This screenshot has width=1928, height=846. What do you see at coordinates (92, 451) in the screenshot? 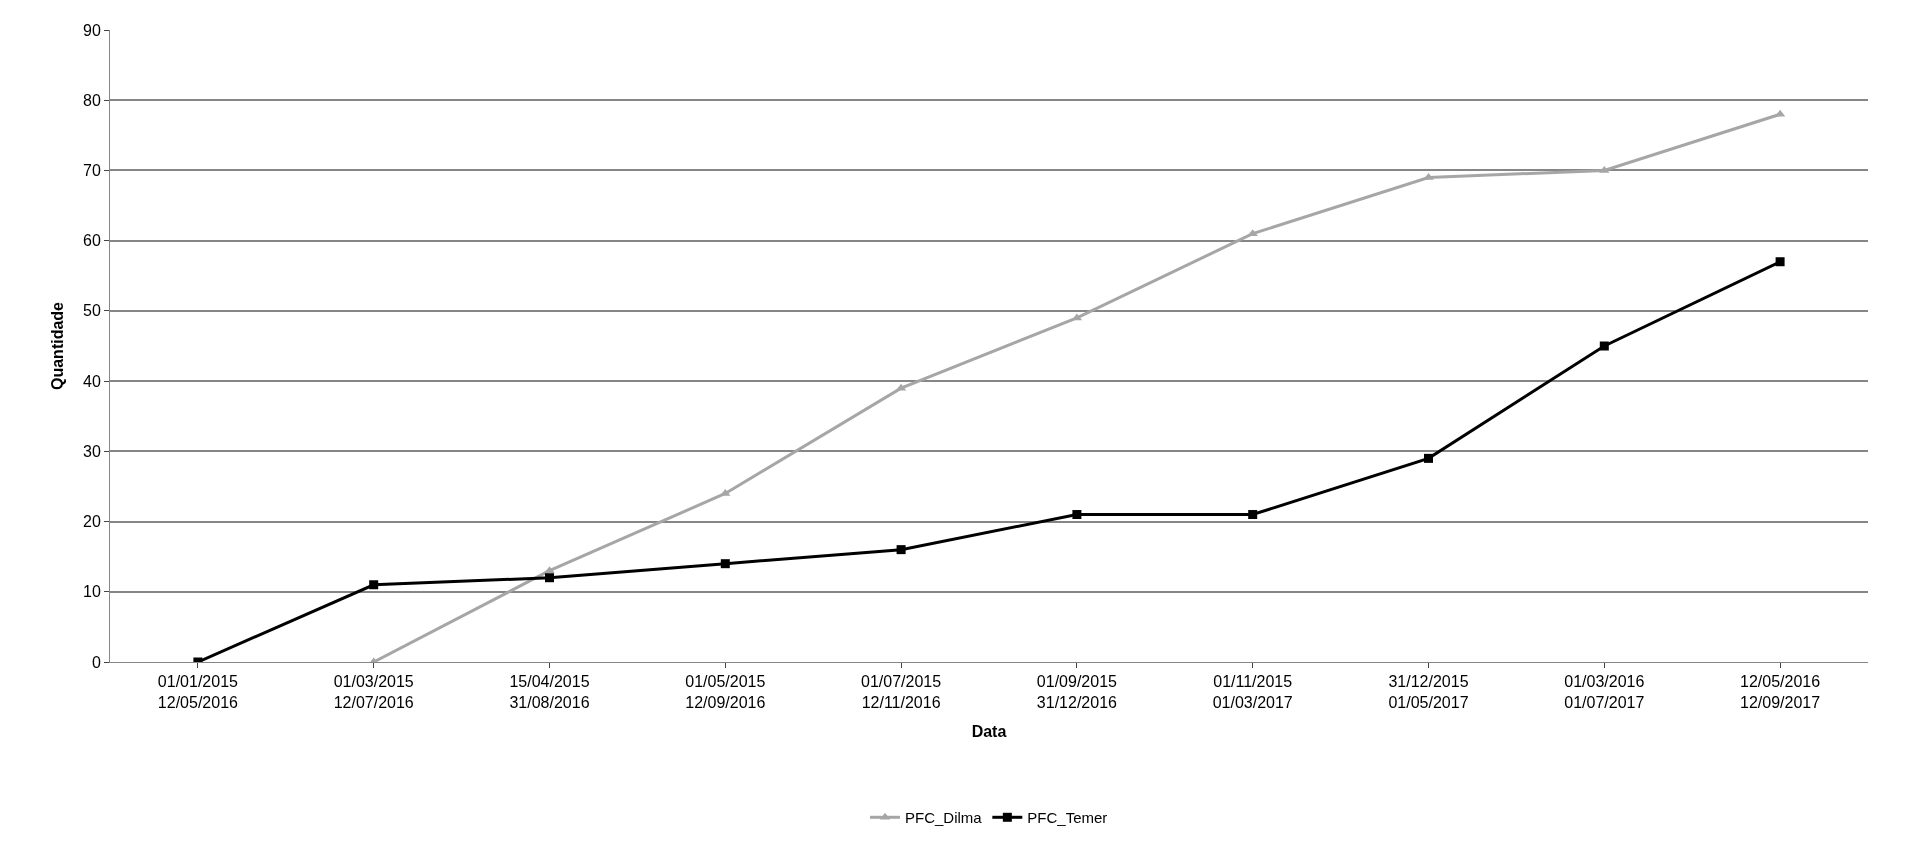
I see `y-tick-label: 30` at bounding box center [92, 451].